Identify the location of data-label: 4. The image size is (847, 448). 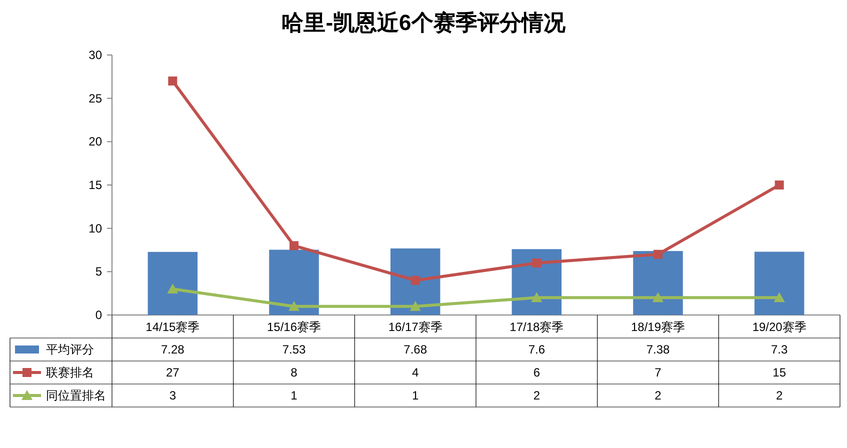
(415, 373).